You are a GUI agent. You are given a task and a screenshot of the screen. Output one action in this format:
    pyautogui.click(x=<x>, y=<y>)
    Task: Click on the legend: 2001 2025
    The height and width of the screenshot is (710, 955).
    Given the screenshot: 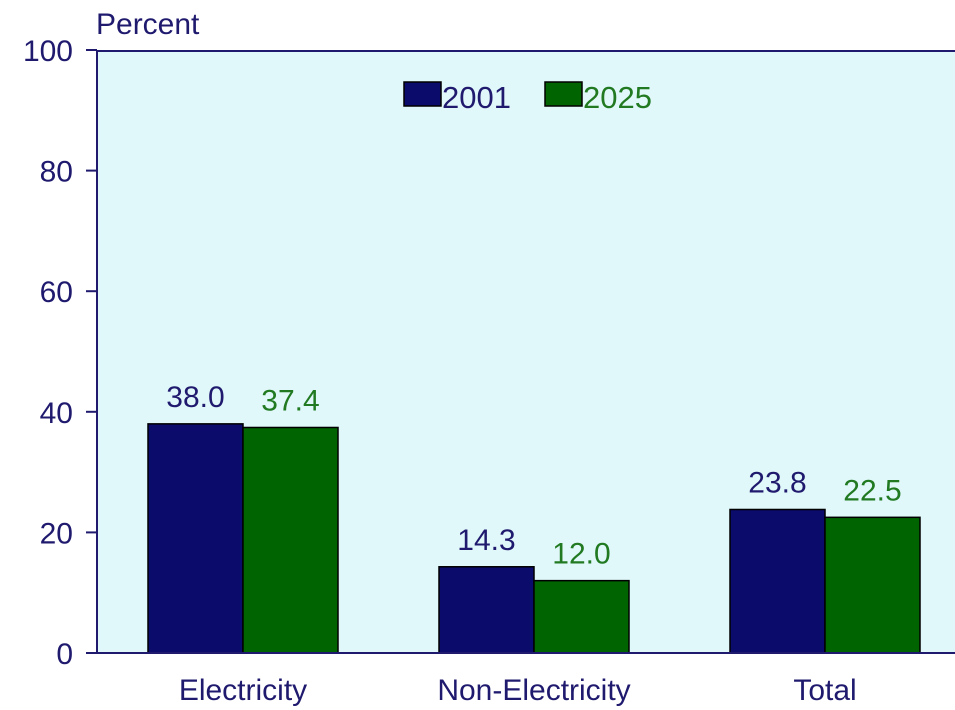 What is the action you would take?
    pyautogui.click(x=527, y=97)
    